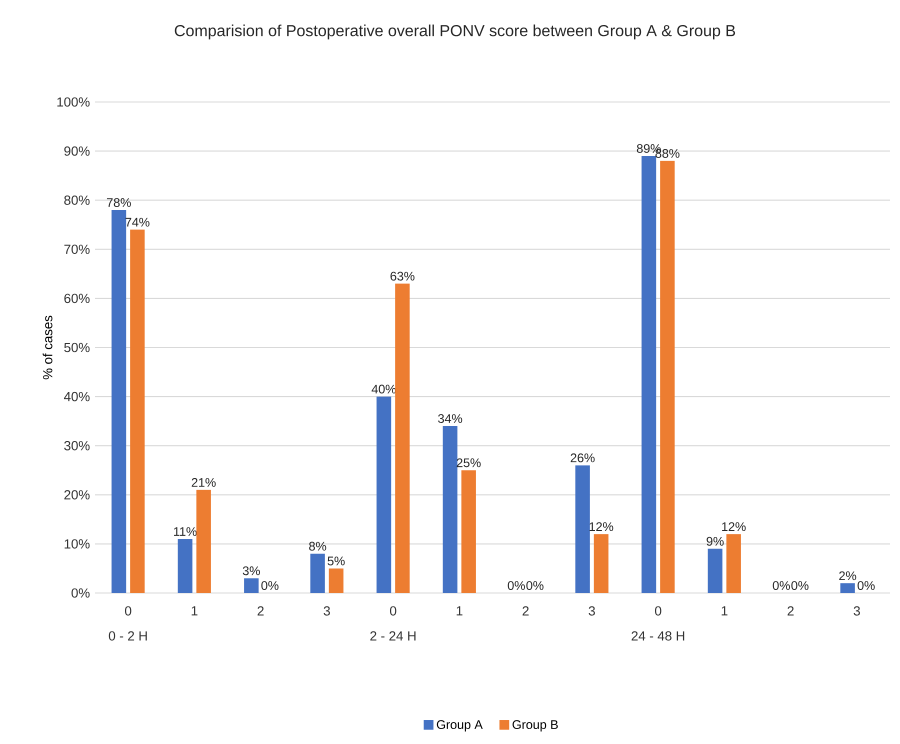  I want to click on y-tick-label: 90%, so click(77, 151).